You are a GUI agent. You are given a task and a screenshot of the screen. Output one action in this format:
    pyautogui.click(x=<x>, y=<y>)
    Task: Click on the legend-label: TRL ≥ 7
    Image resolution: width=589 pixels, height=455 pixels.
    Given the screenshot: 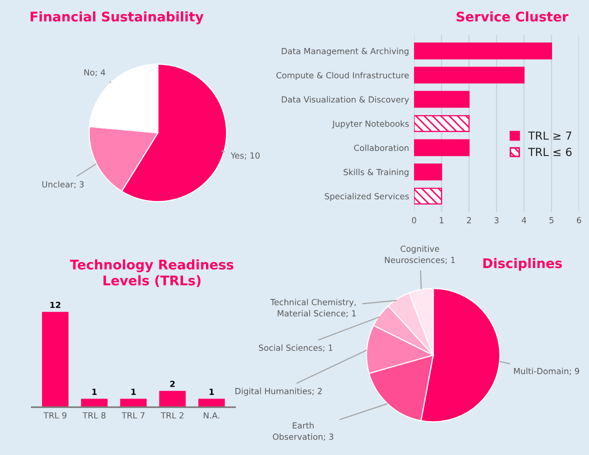 What is the action you would take?
    pyautogui.click(x=550, y=136)
    